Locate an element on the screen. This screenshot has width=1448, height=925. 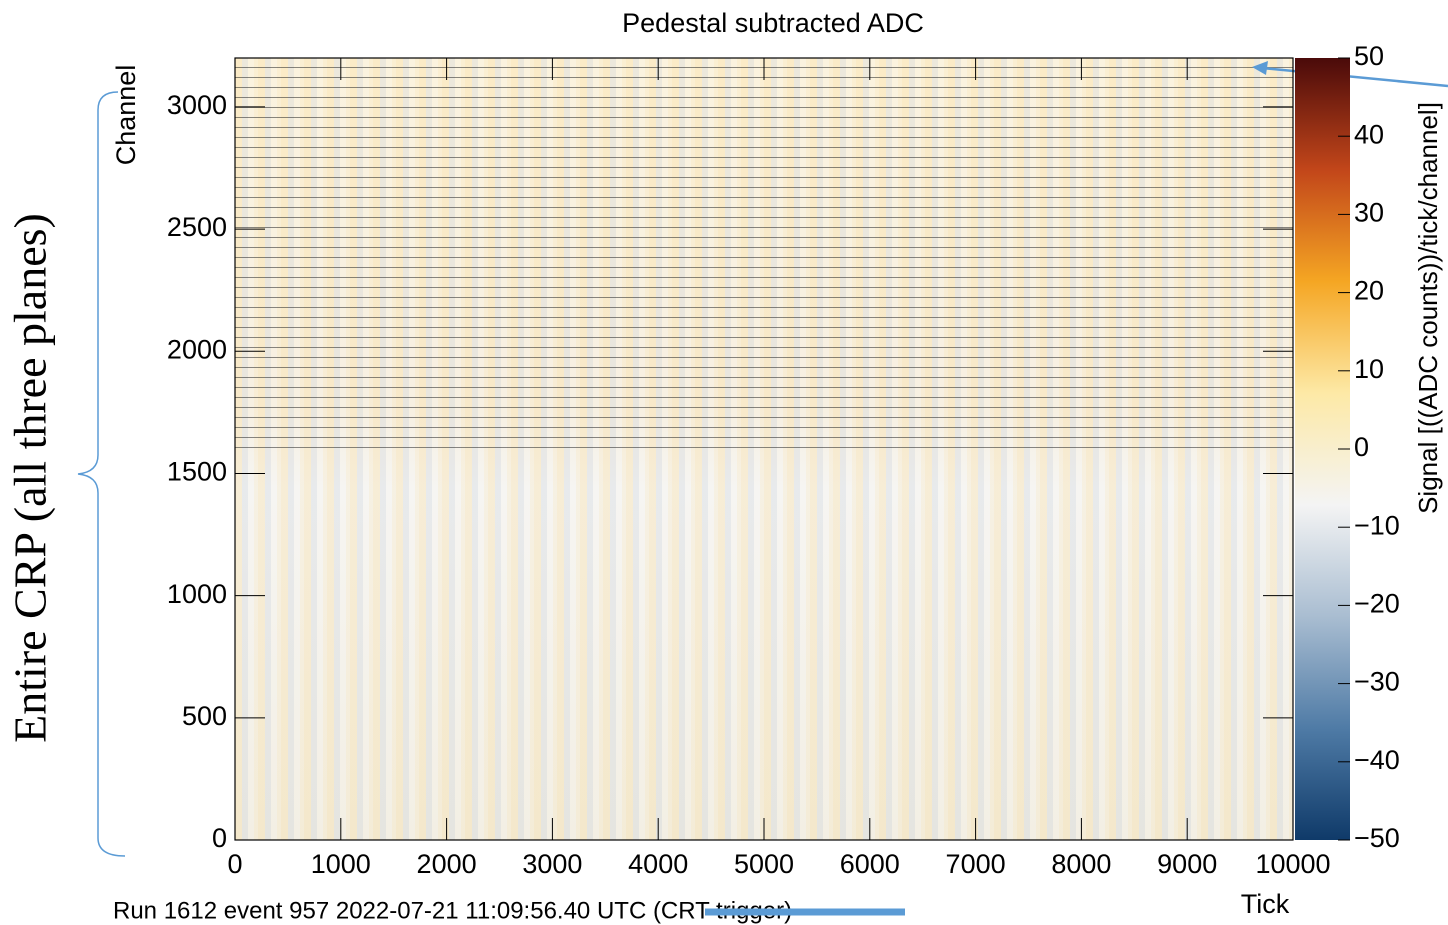
bracket is located at coordinates (101, 474).